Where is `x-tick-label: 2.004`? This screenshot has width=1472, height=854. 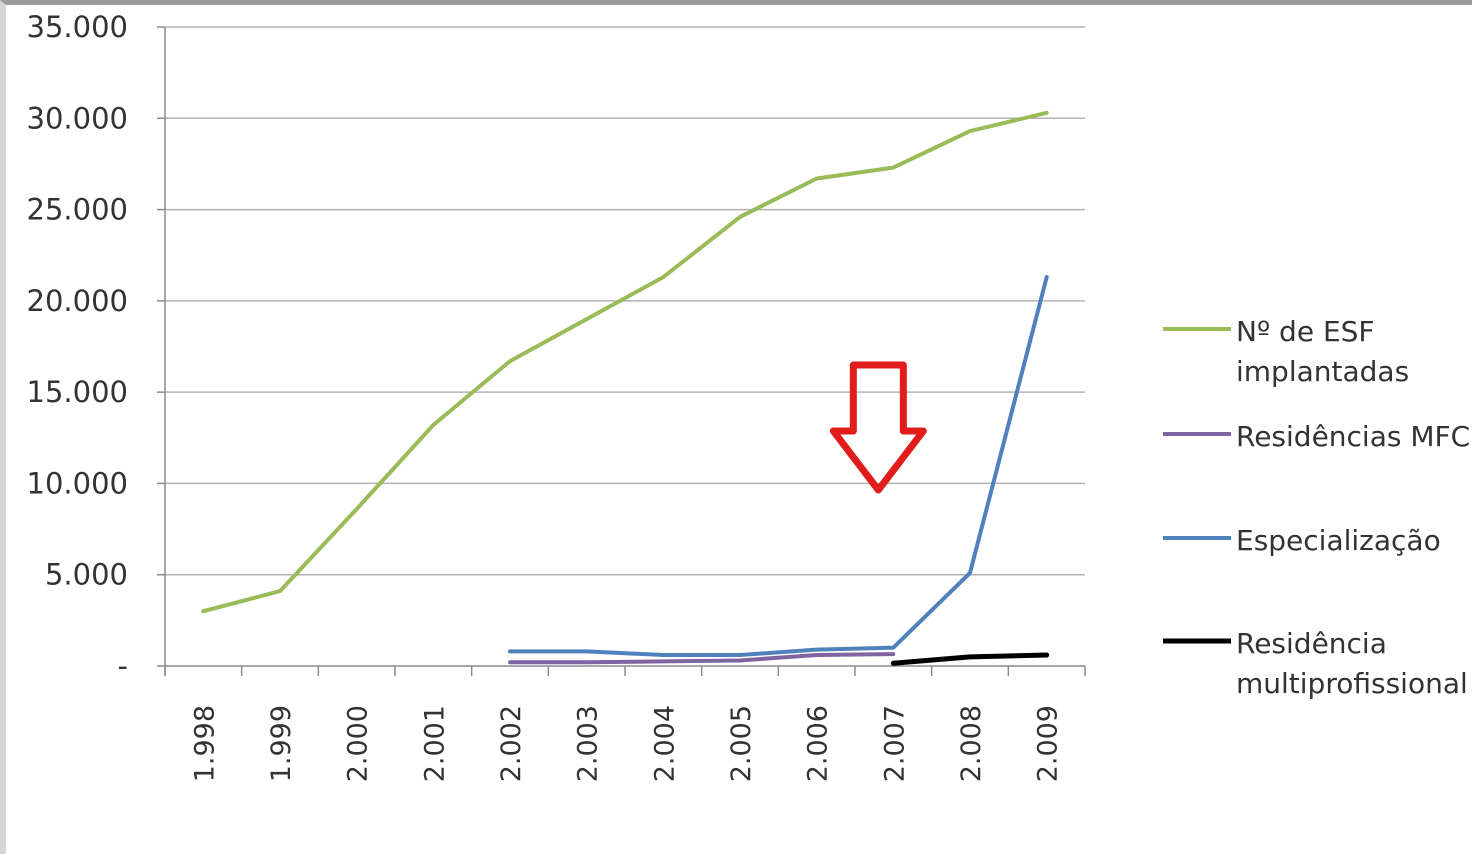
x-tick-label: 2.004 is located at coordinates (664, 743).